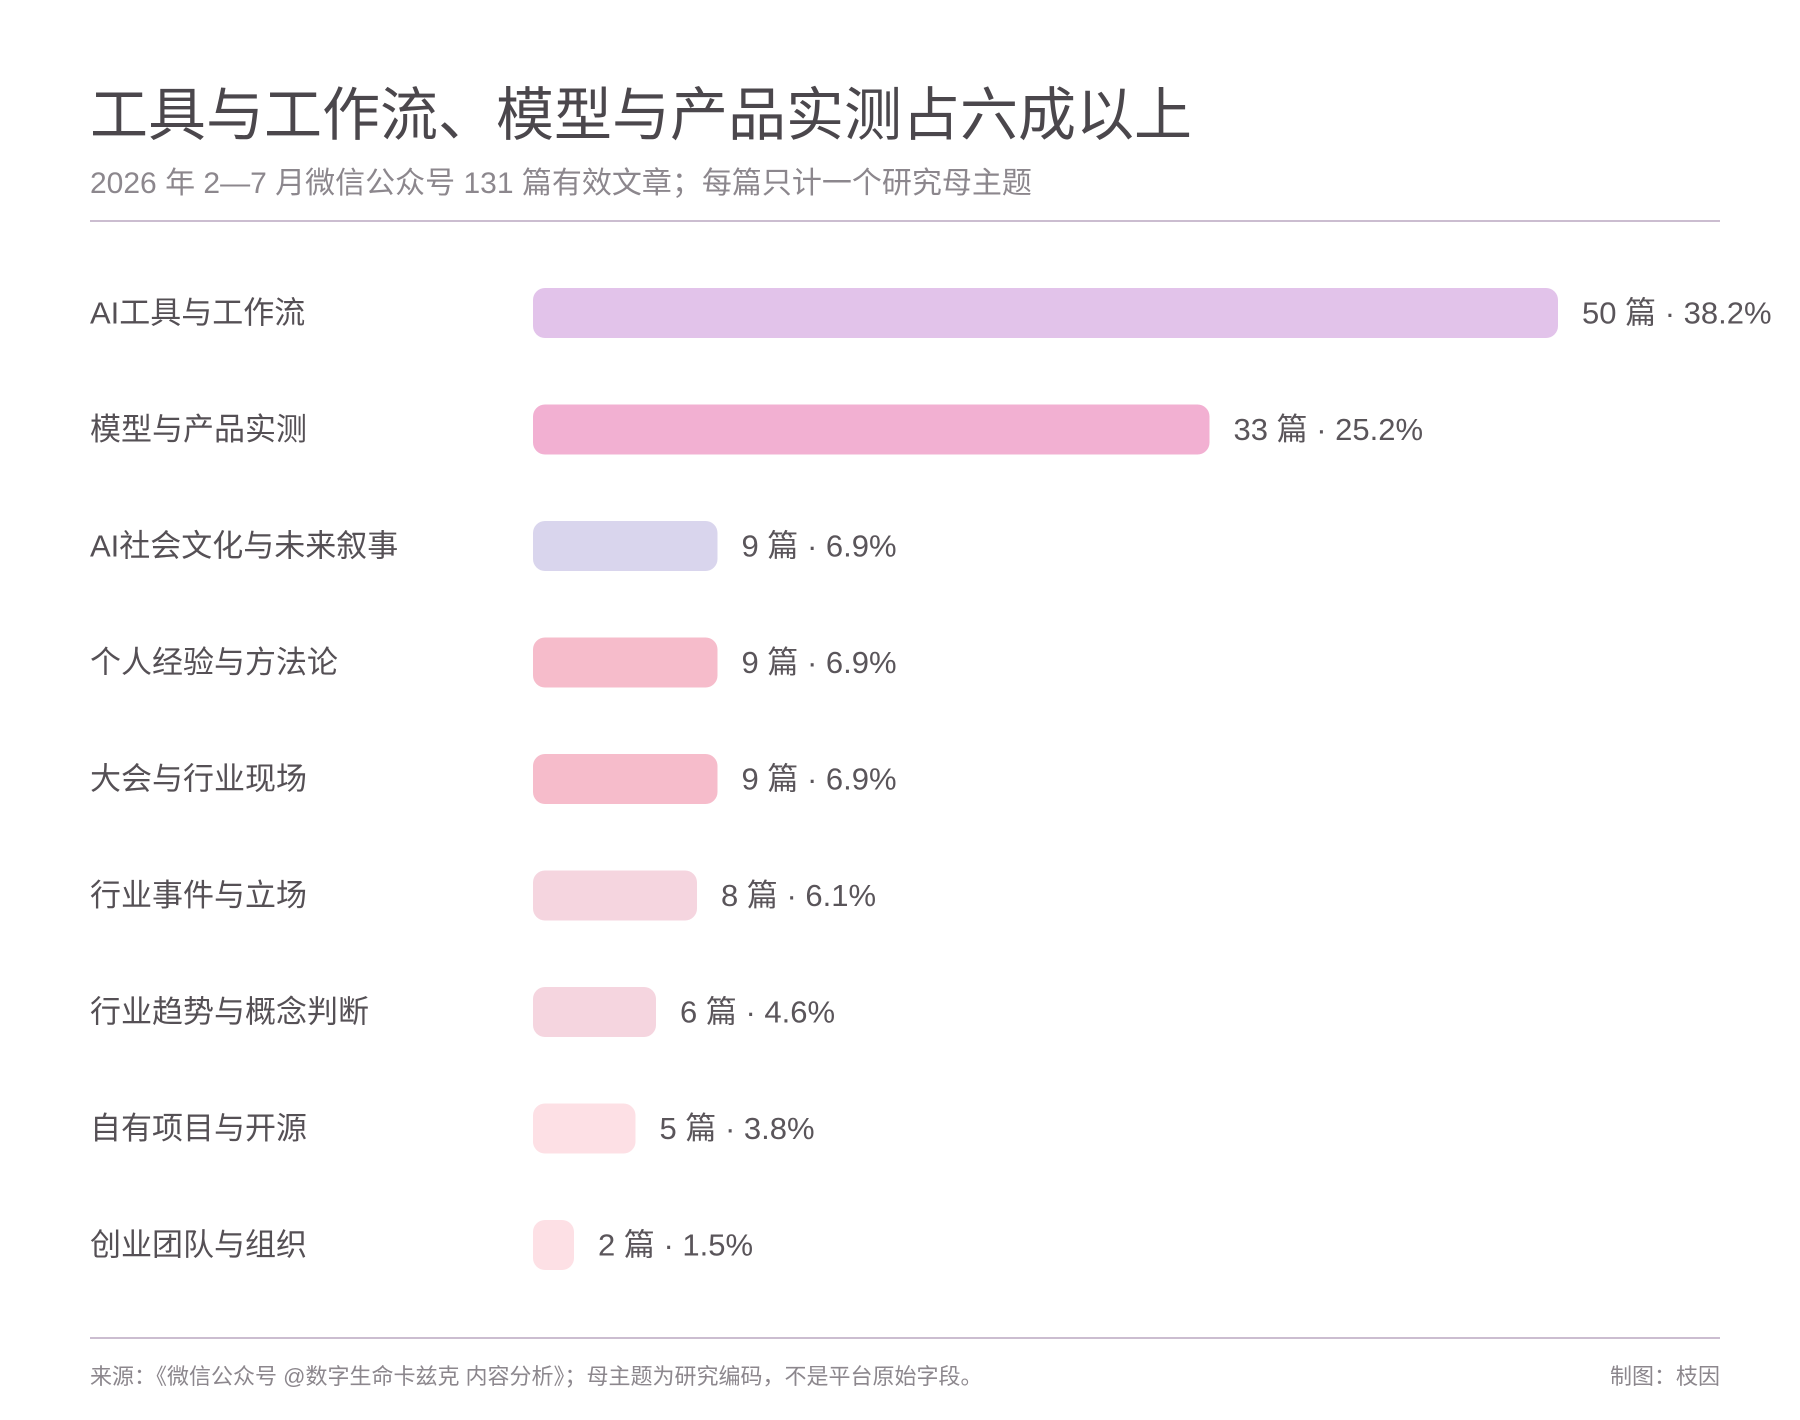 This screenshot has height=1420, width=1800. I want to click on chart-title: 工具与工作流、模型与产品实测占六成以上, so click(641, 115).